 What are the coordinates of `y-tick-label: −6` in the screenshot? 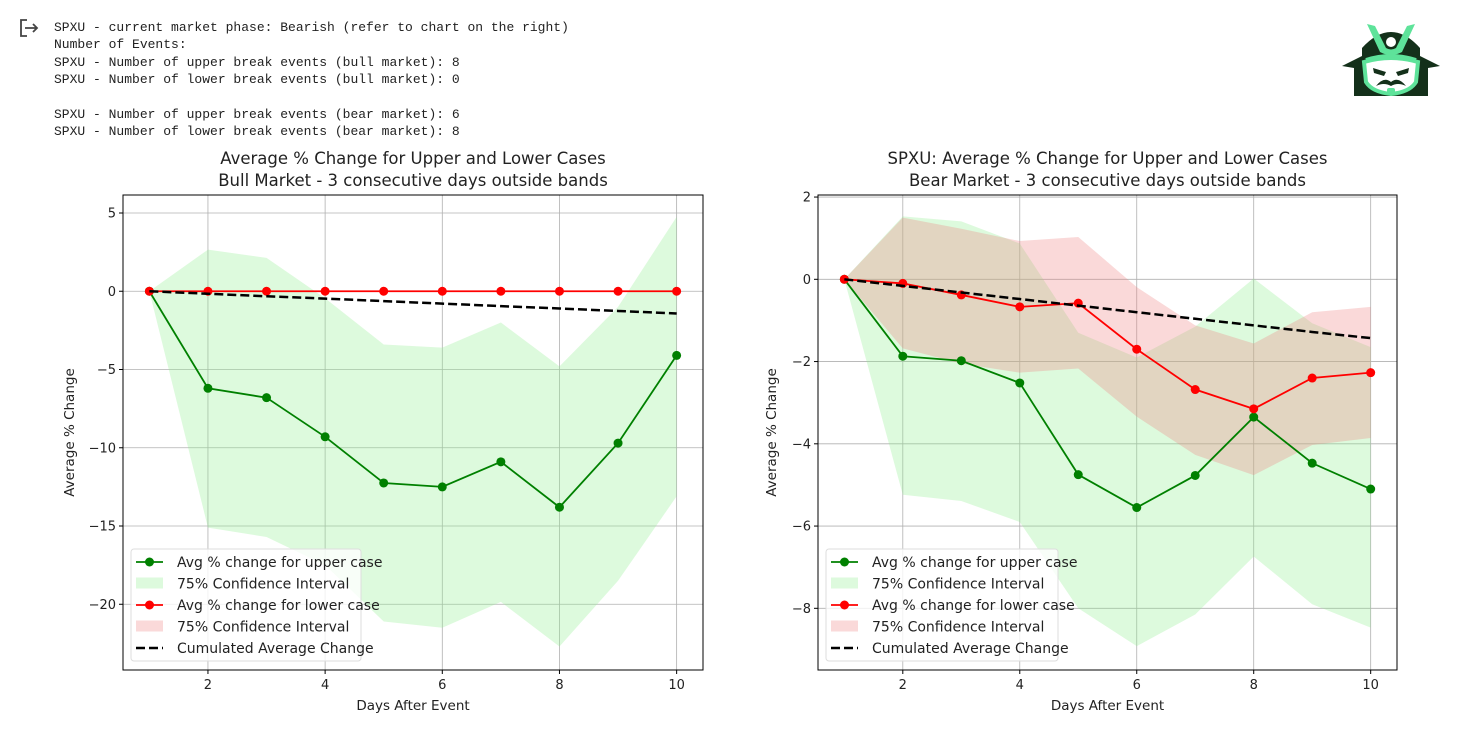 It's located at (801, 527).